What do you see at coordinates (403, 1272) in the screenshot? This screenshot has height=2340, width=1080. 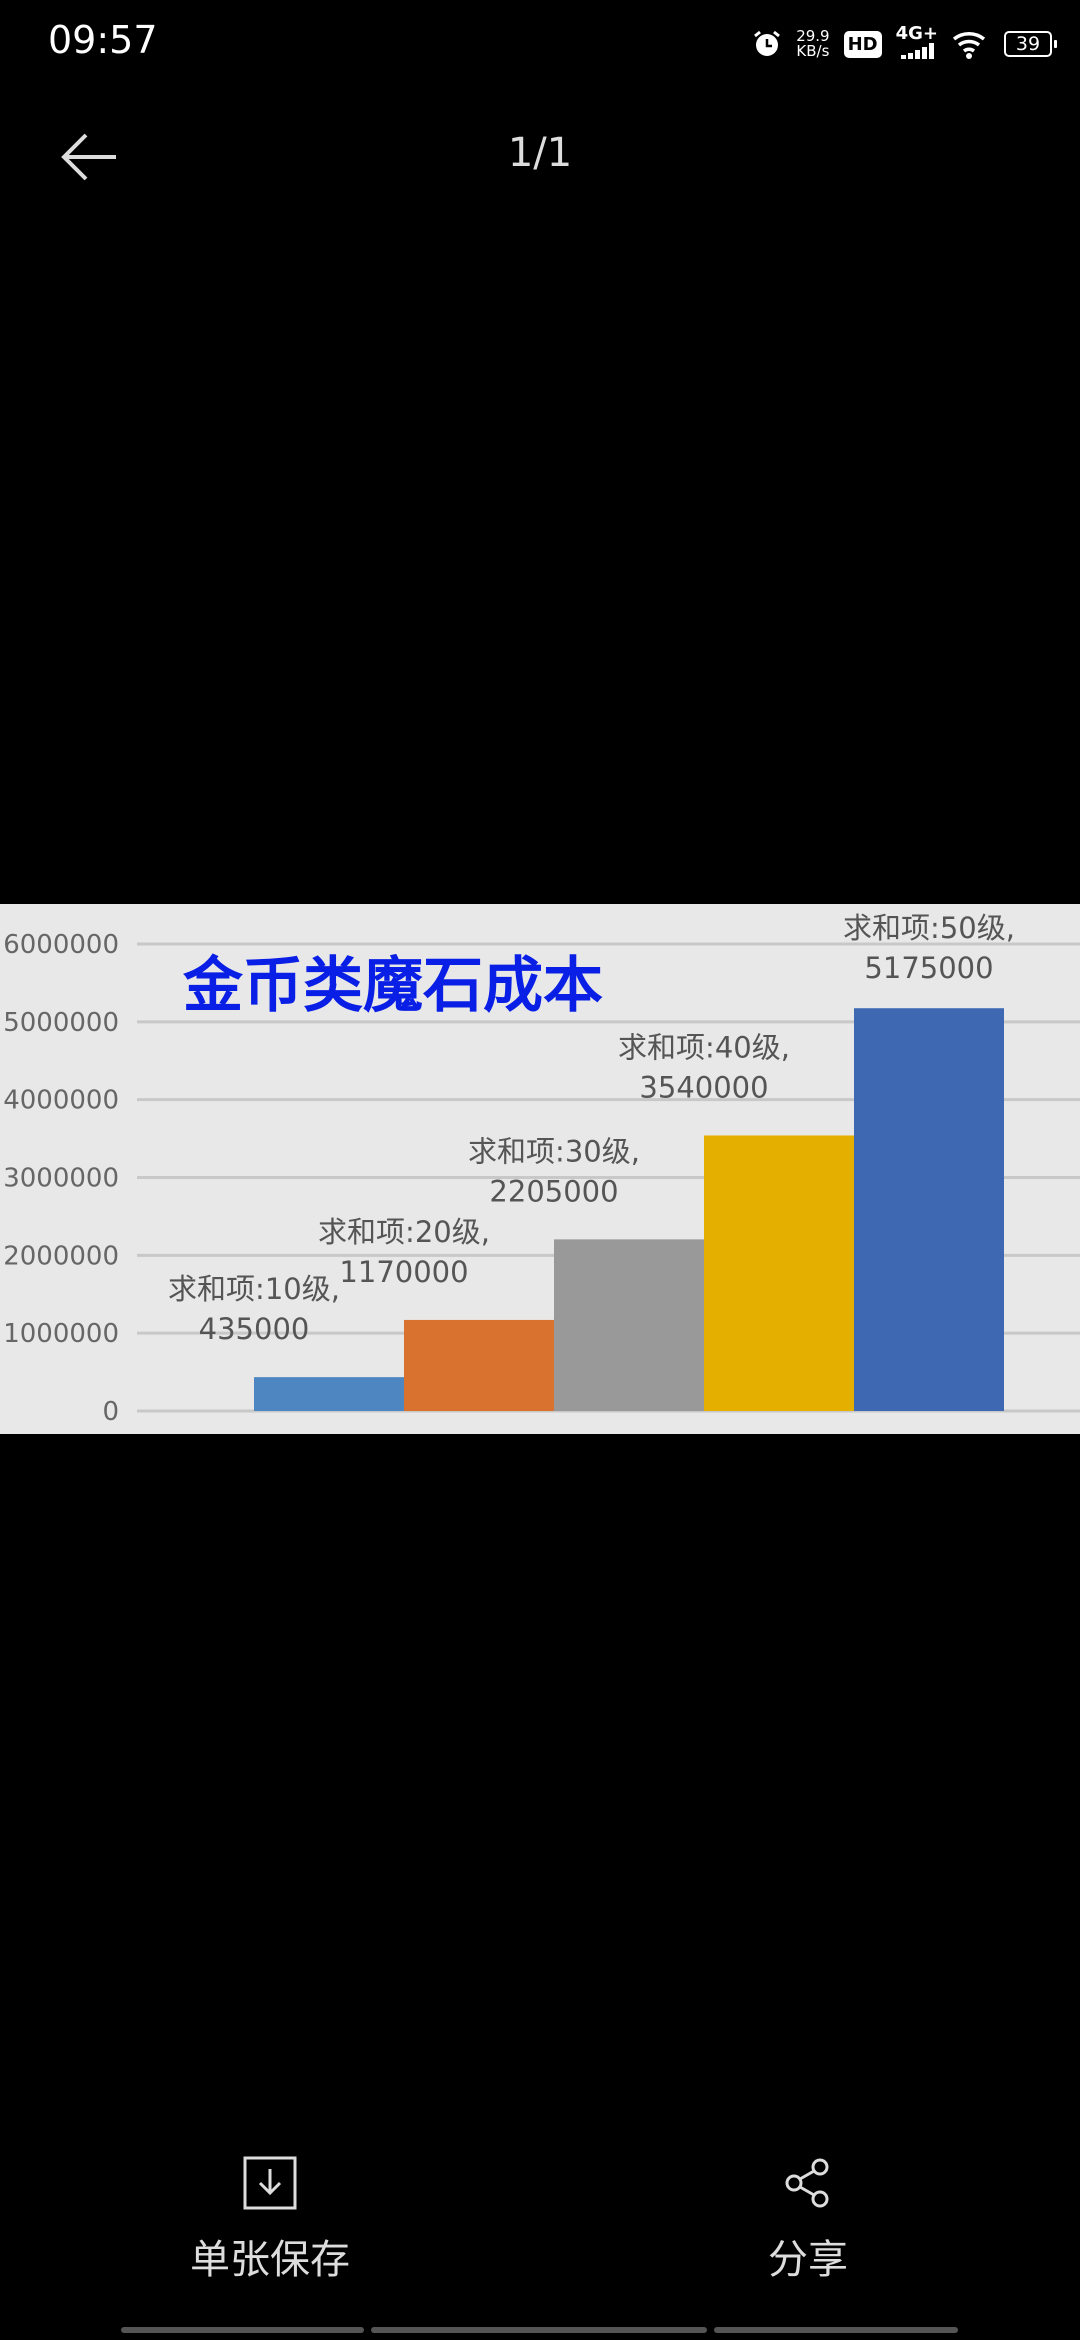 I see `data-label-value: 1170000` at bounding box center [403, 1272].